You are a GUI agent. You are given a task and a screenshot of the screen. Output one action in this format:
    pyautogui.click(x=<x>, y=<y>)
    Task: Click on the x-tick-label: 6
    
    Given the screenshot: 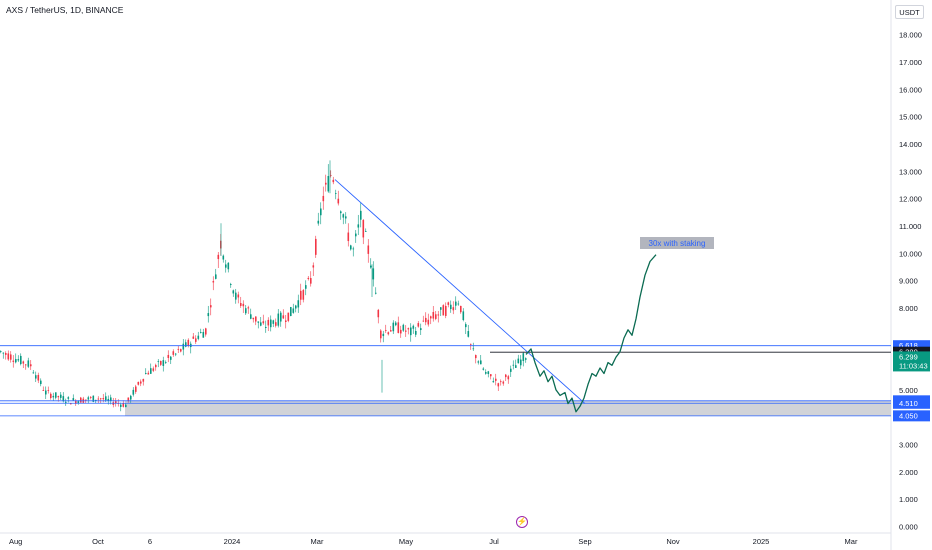 What is the action you would take?
    pyautogui.click(x=150, y=541)
    